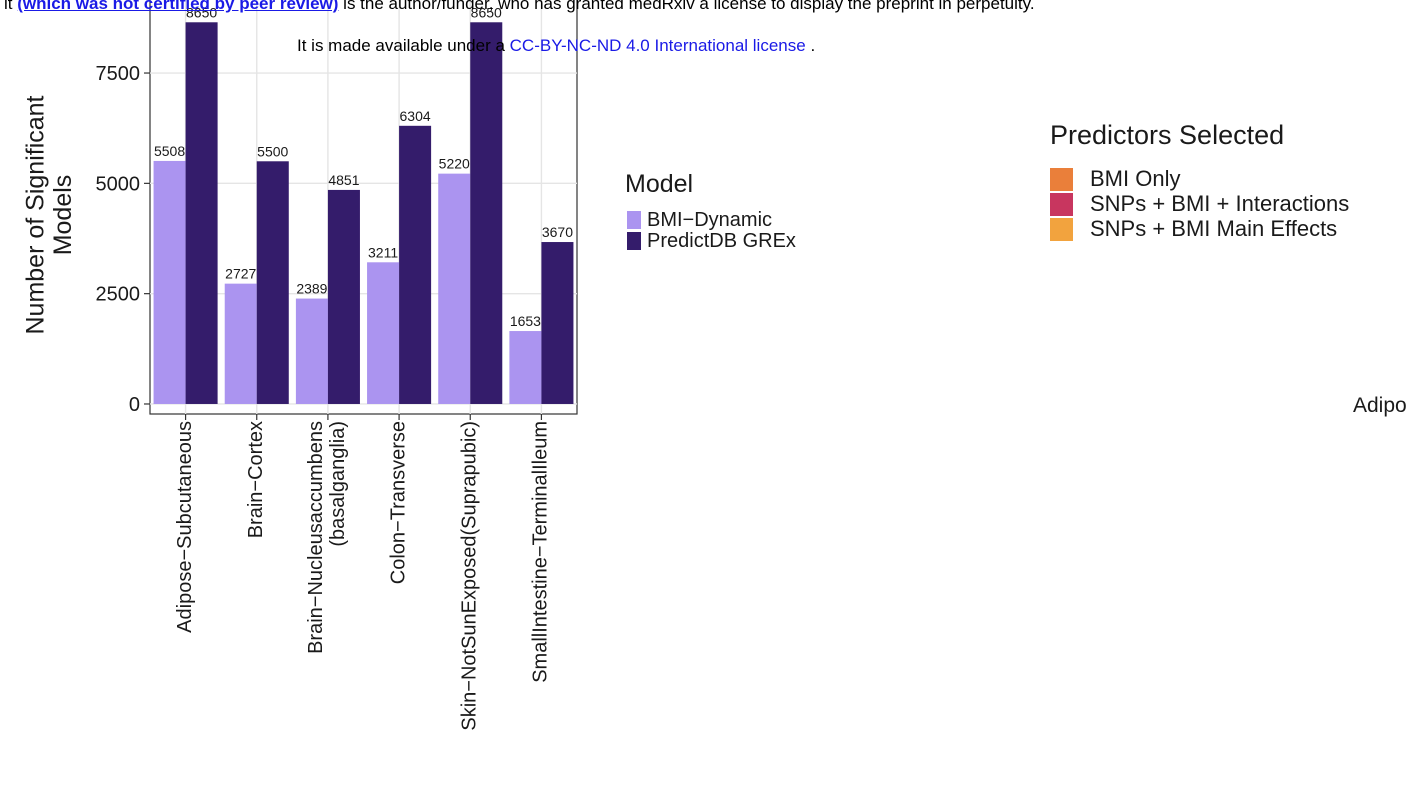  What do you see at coordinates (541, 552) in the screenshot?
I see `x-tick-label: SmallIntestine−TerminalIleum` at bounding box center [541, 552].